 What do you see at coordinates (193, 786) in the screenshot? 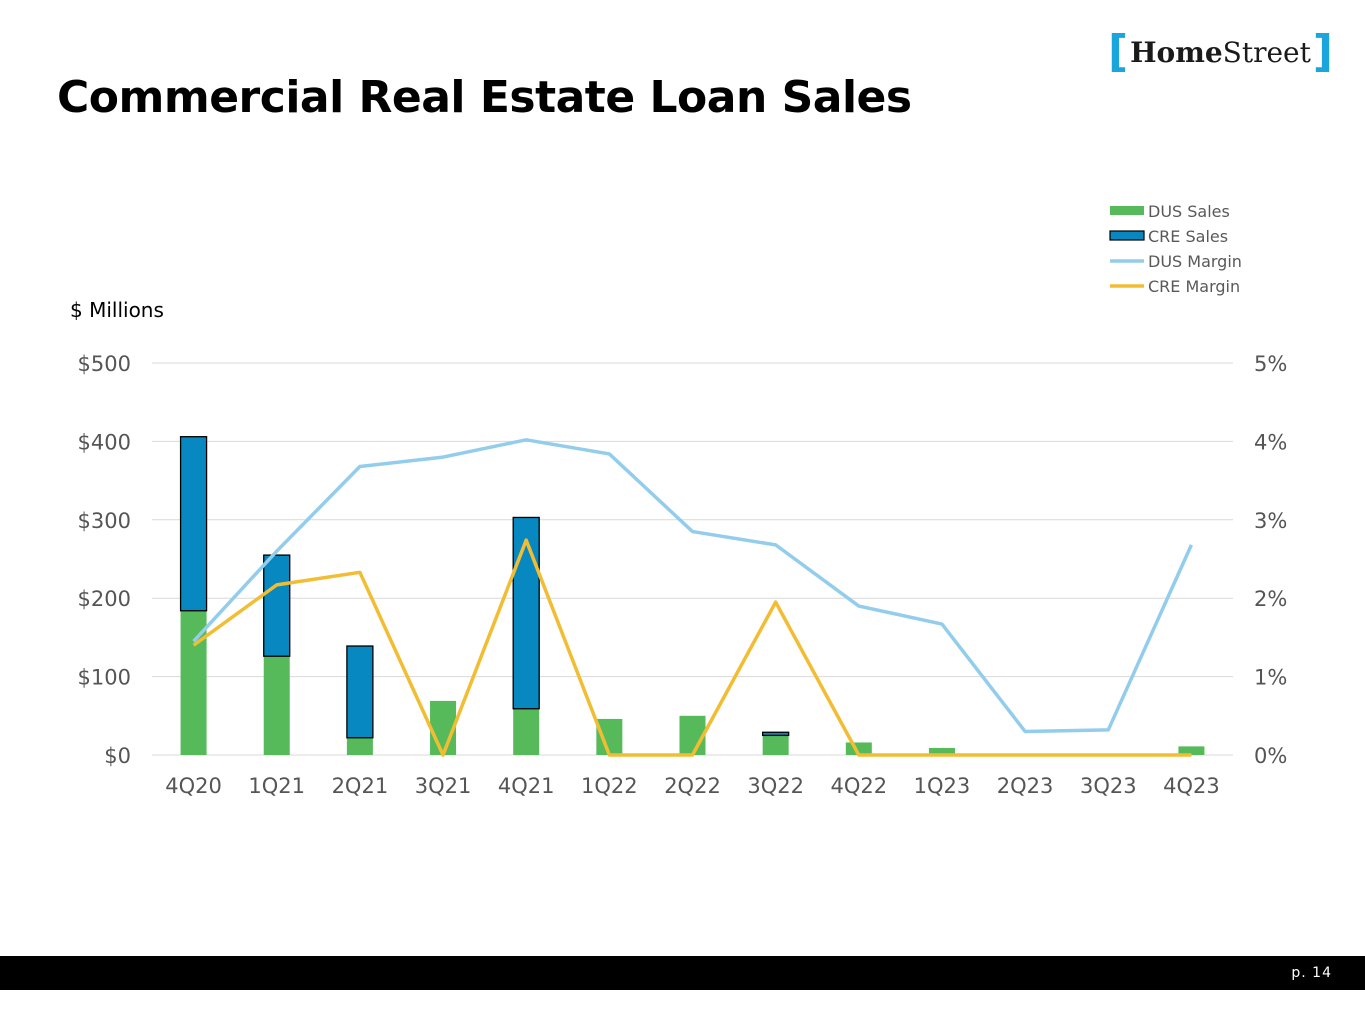
I see `x-tick-label: 4Q20` at bounding box center [193, 786].